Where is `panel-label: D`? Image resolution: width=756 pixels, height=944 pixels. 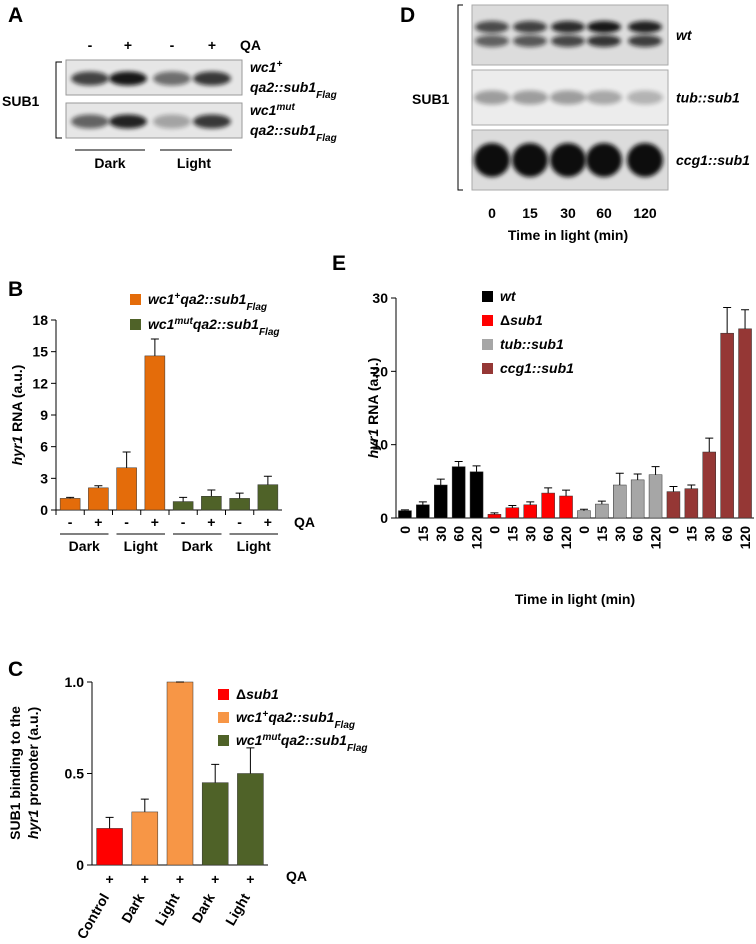
panel-label: D is located at coordinates (407, 15).